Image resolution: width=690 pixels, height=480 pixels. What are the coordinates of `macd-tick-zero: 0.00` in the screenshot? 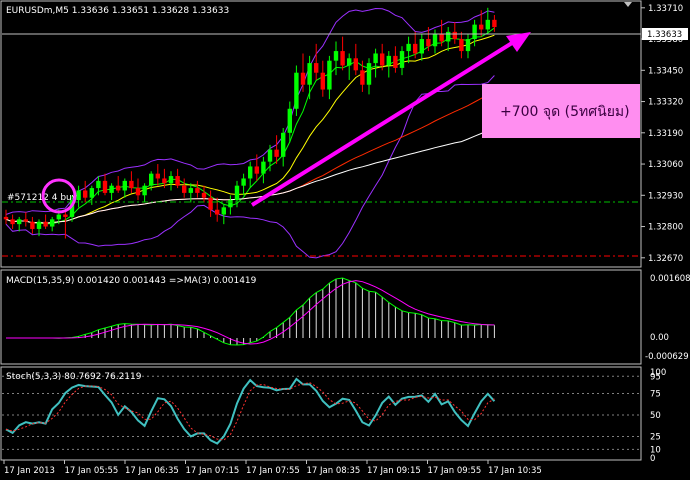 It's located at (659, 338).